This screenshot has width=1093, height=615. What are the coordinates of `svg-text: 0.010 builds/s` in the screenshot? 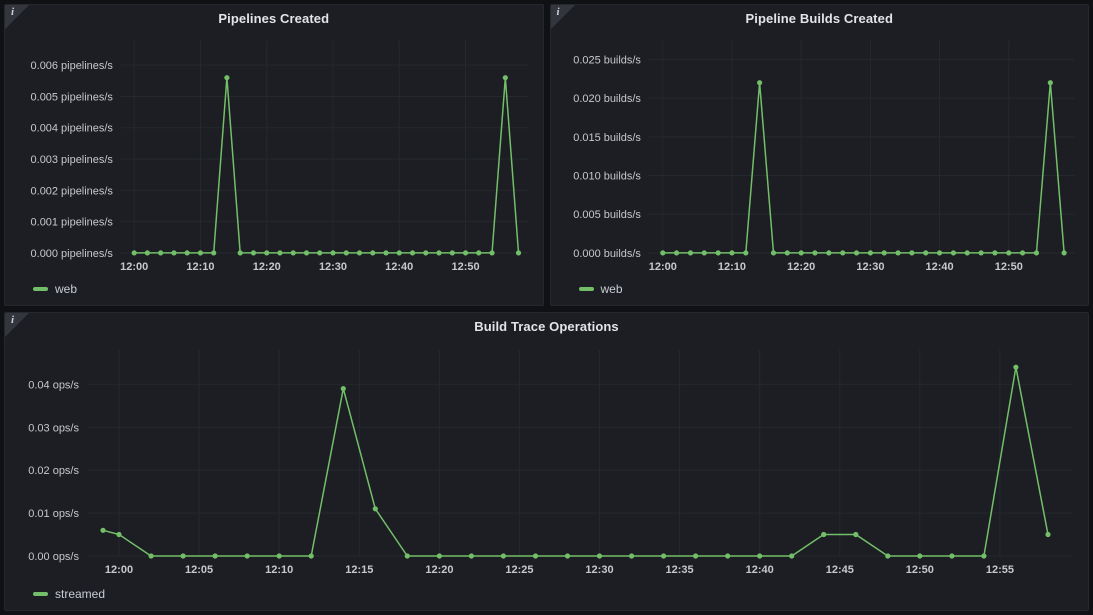 It's located at (607, 176).